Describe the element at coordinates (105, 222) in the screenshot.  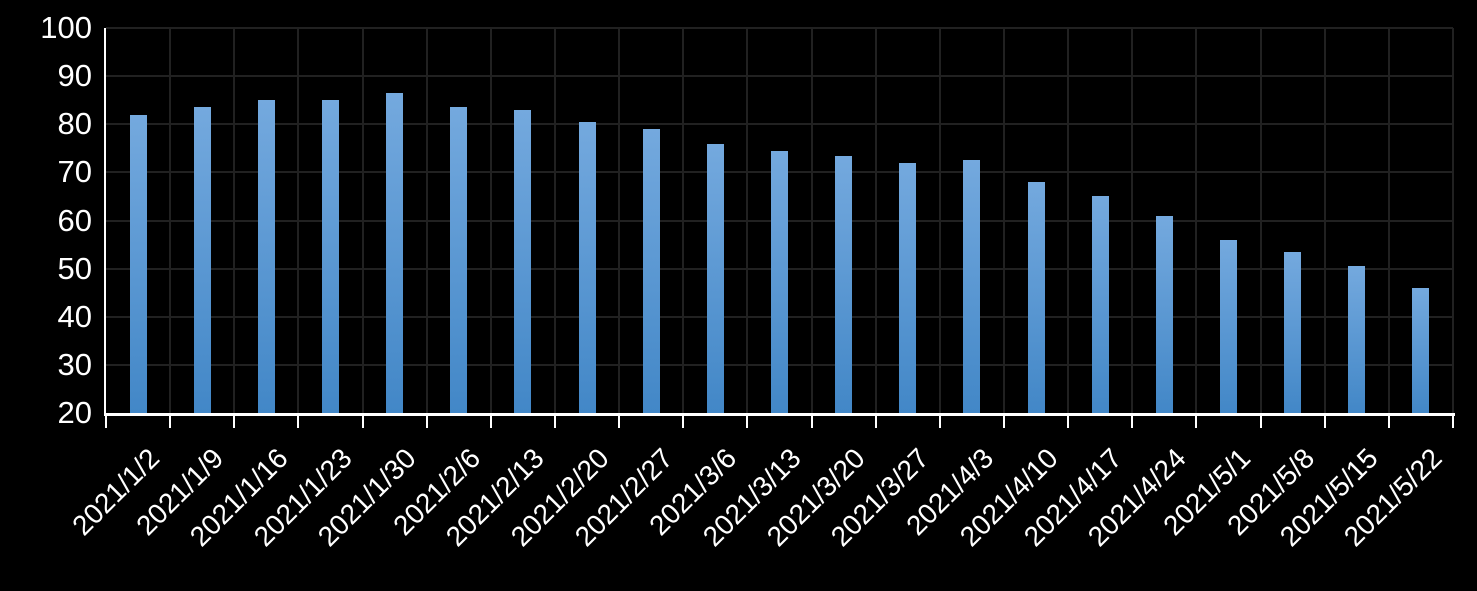
I see `y-axis-line` at that location.